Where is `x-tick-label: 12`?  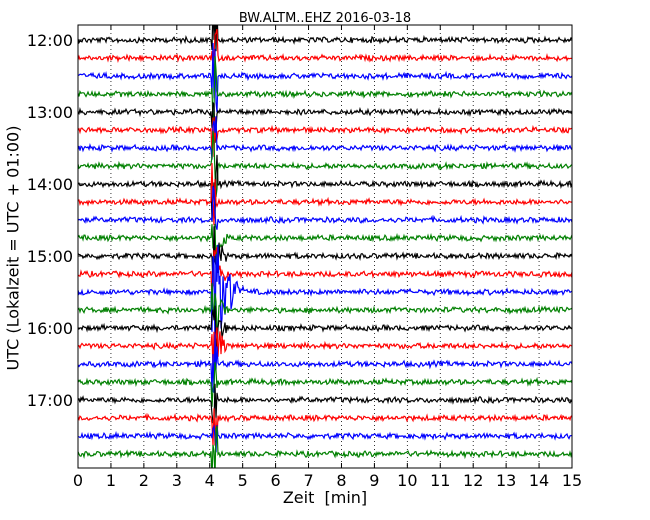
x-tick-label: 12 is located at coordinates (473, 480).